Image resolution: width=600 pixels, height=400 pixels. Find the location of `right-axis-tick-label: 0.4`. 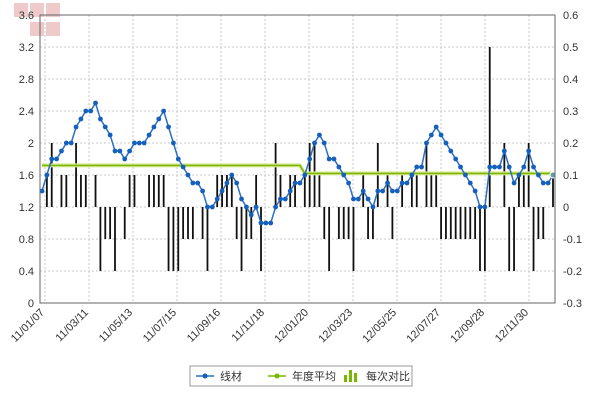

right-axis-tick-label: 0.4 is located at coordinates (570, 80).